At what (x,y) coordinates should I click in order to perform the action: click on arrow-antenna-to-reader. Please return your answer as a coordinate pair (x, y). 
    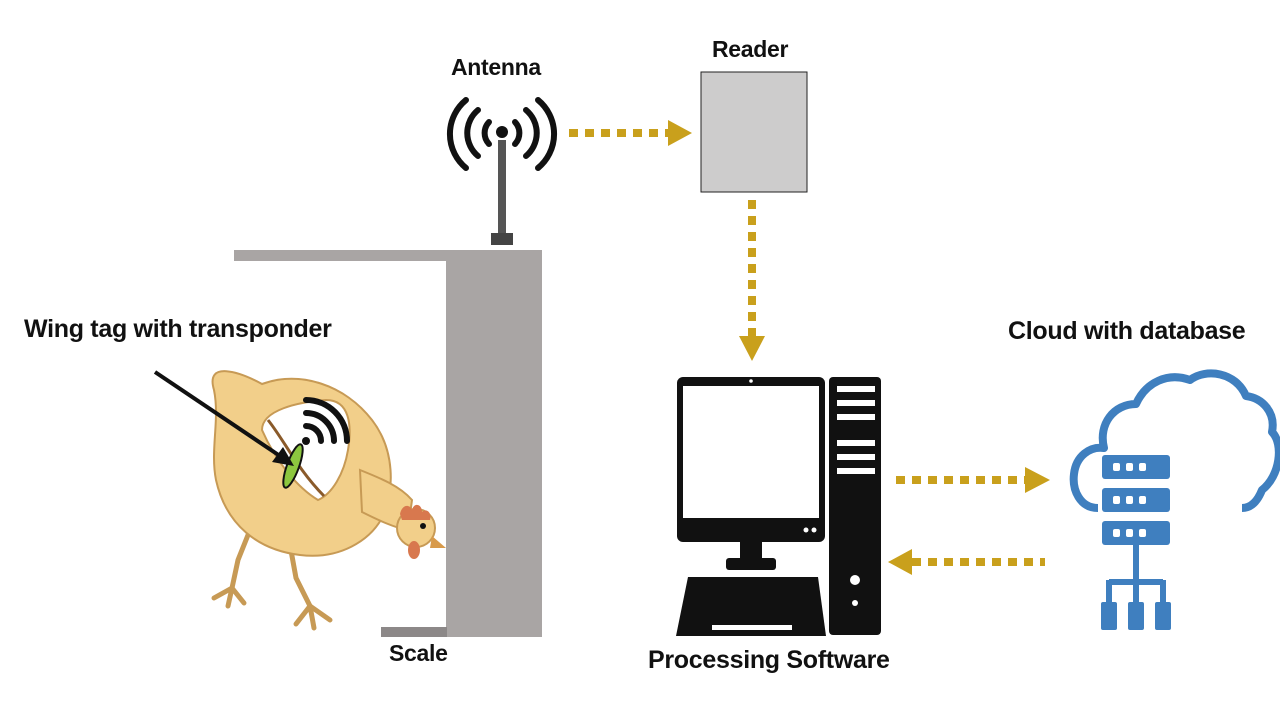
    Looking at the image, I should click on (630, 133).